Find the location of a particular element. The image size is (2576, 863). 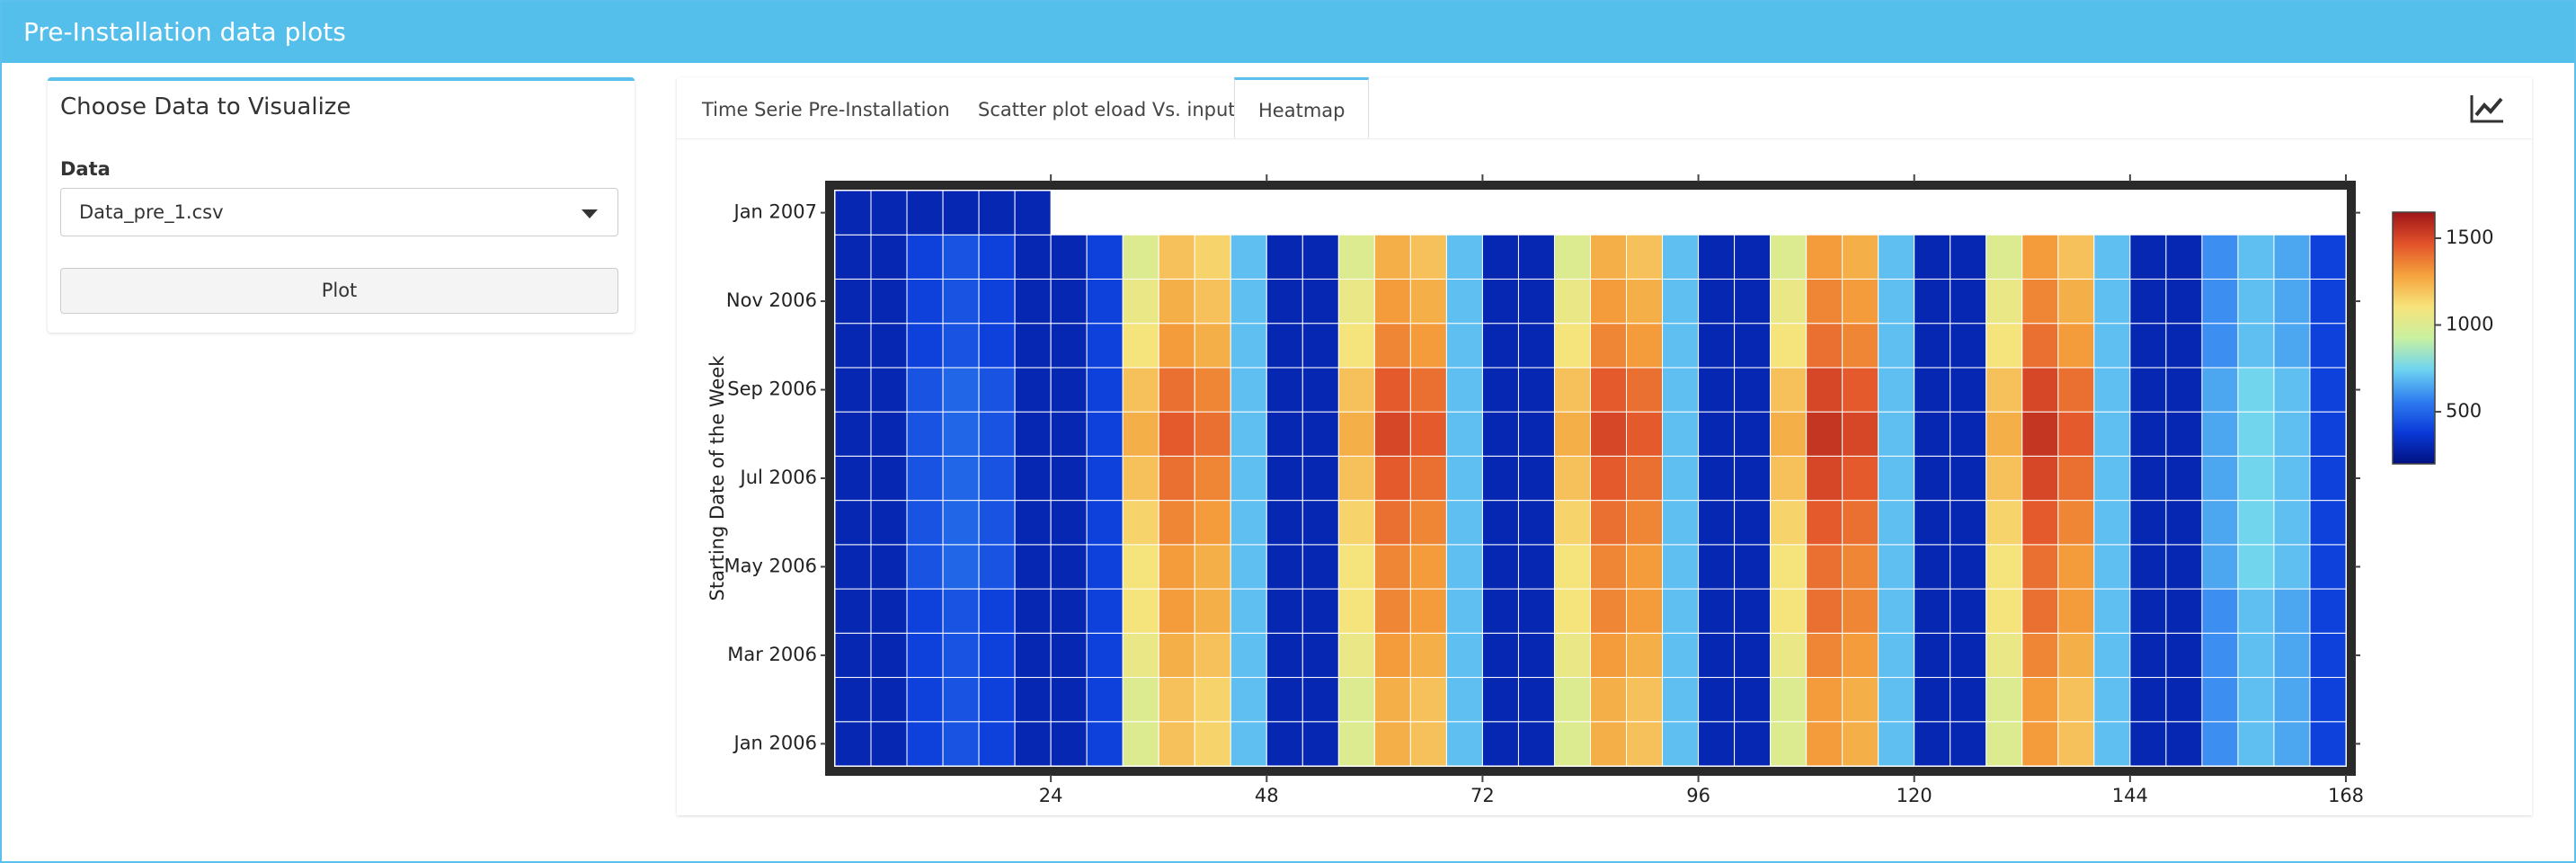

x-tick-label: 120 is located at coordinates (1914, 795).